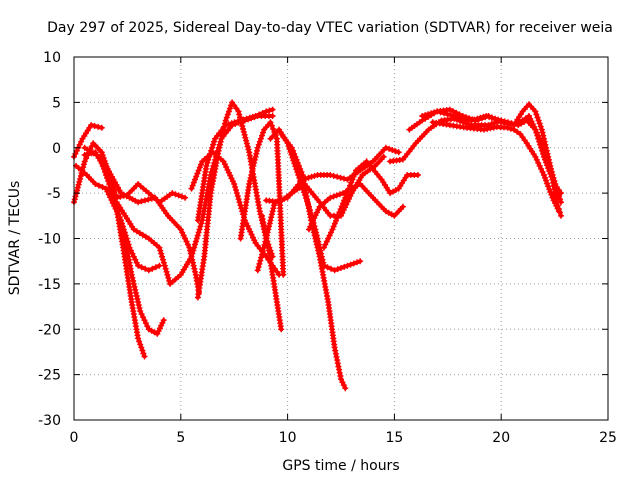 Image resolution: width=640 pixels, height=480 pixels. I want to click on y-tick-label: 10, so click(52, 58).